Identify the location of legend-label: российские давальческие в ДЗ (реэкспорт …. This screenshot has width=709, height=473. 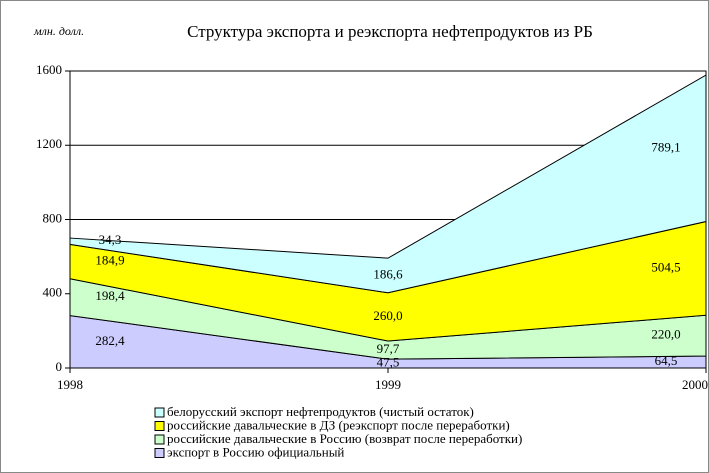
(338, 424).